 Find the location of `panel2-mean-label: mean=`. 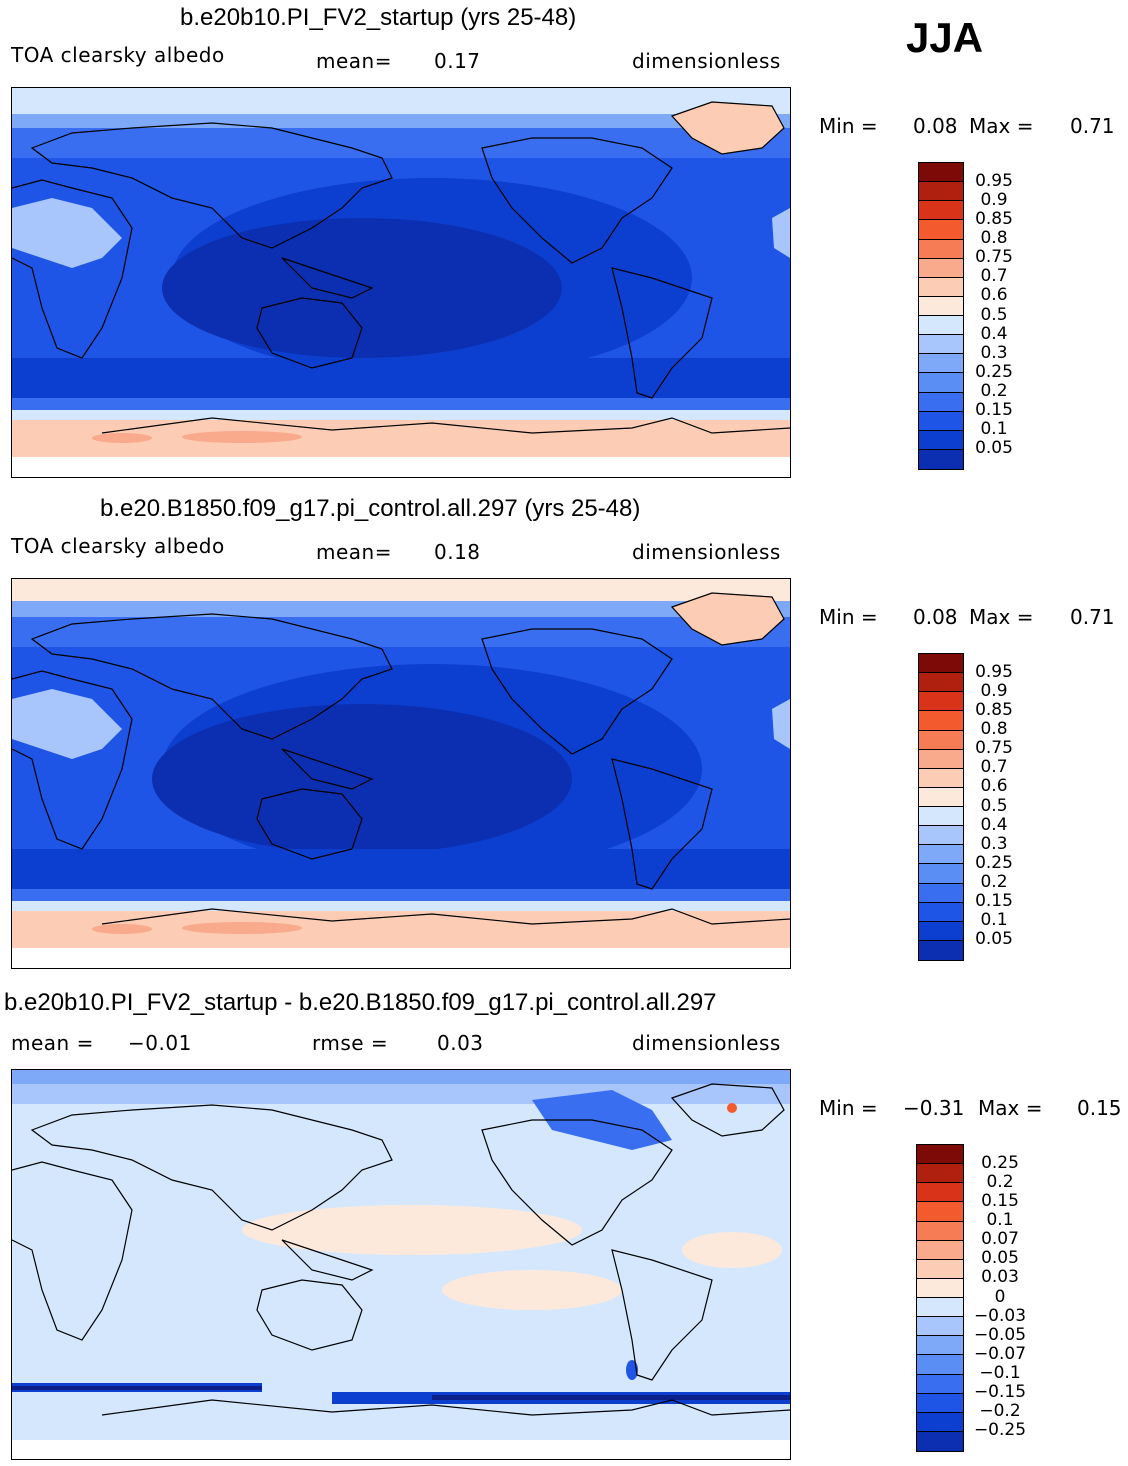

panel2-mean-label: mean= is located at coordinates (354, 552).